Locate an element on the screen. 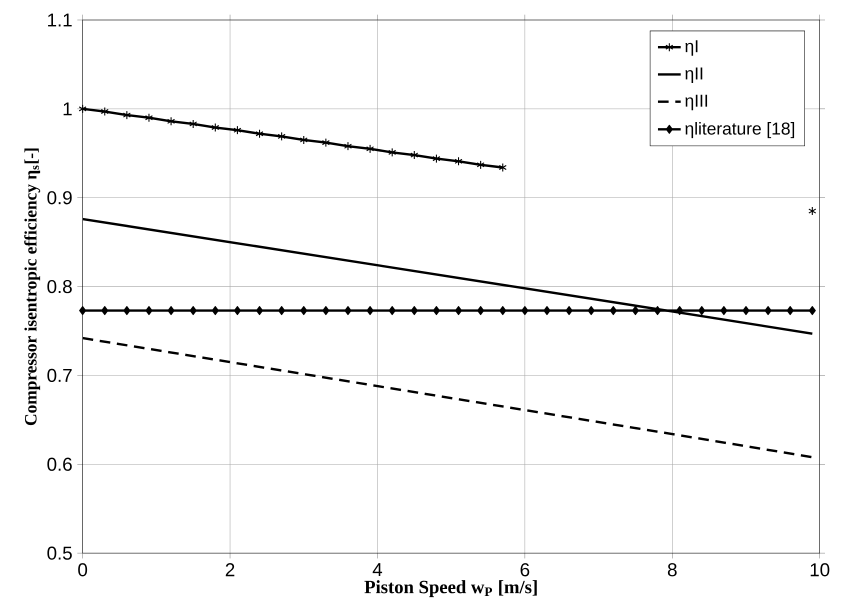 This screenshot has height=612, width=853. legend-label: ηIII is located at coordinates (696, 102).